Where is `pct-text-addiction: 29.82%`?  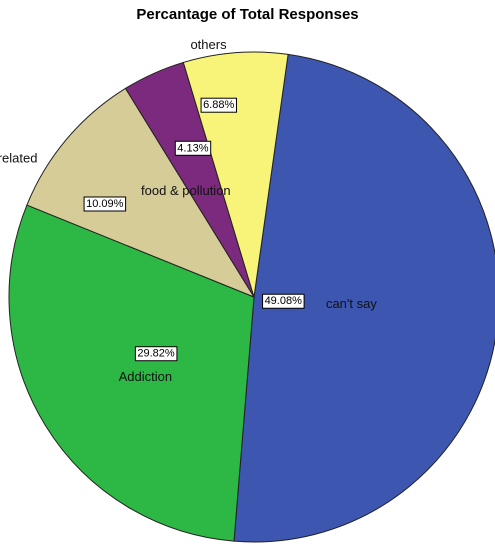
pct-text-addiction: 29.82% is located at coordinates (156, 354).